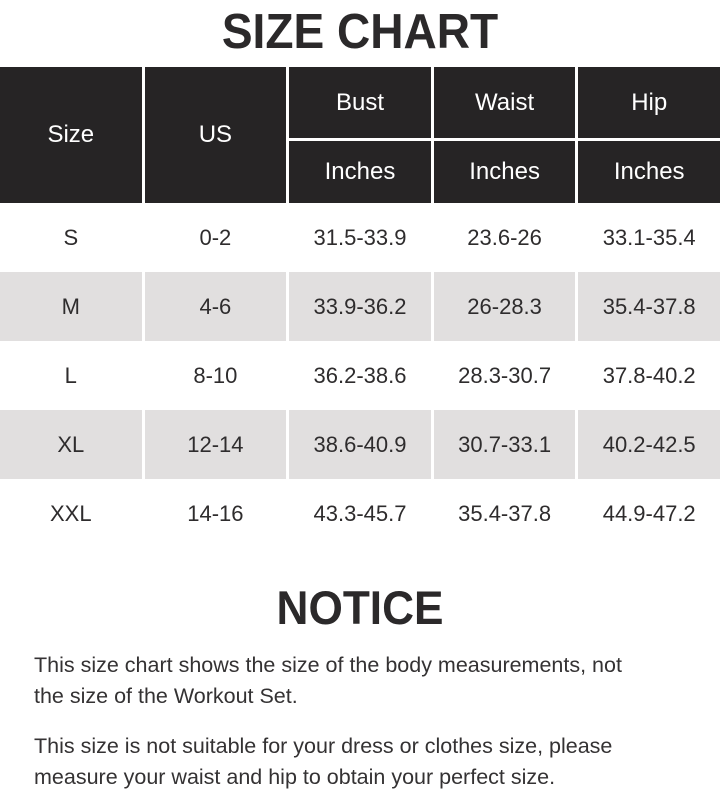 This screenshot has height=795, width=720. I want to click on cell-hip: 37.8-40.2, so click(649, 375).